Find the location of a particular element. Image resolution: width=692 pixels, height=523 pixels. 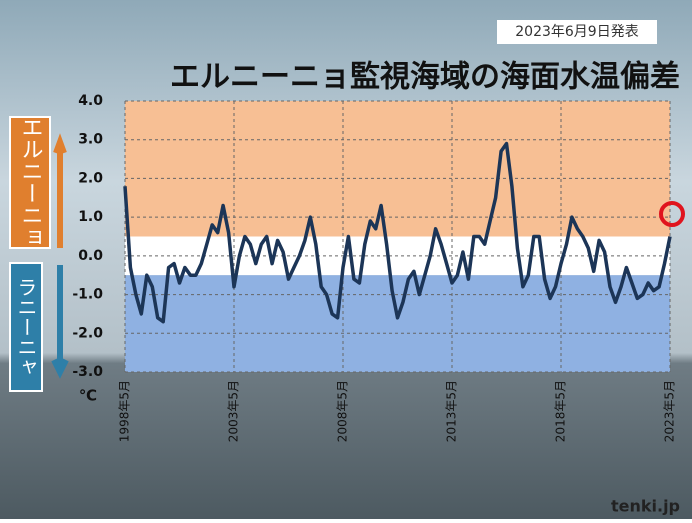

y-tick-label: -2.0 is located at coordinates (87, 333).